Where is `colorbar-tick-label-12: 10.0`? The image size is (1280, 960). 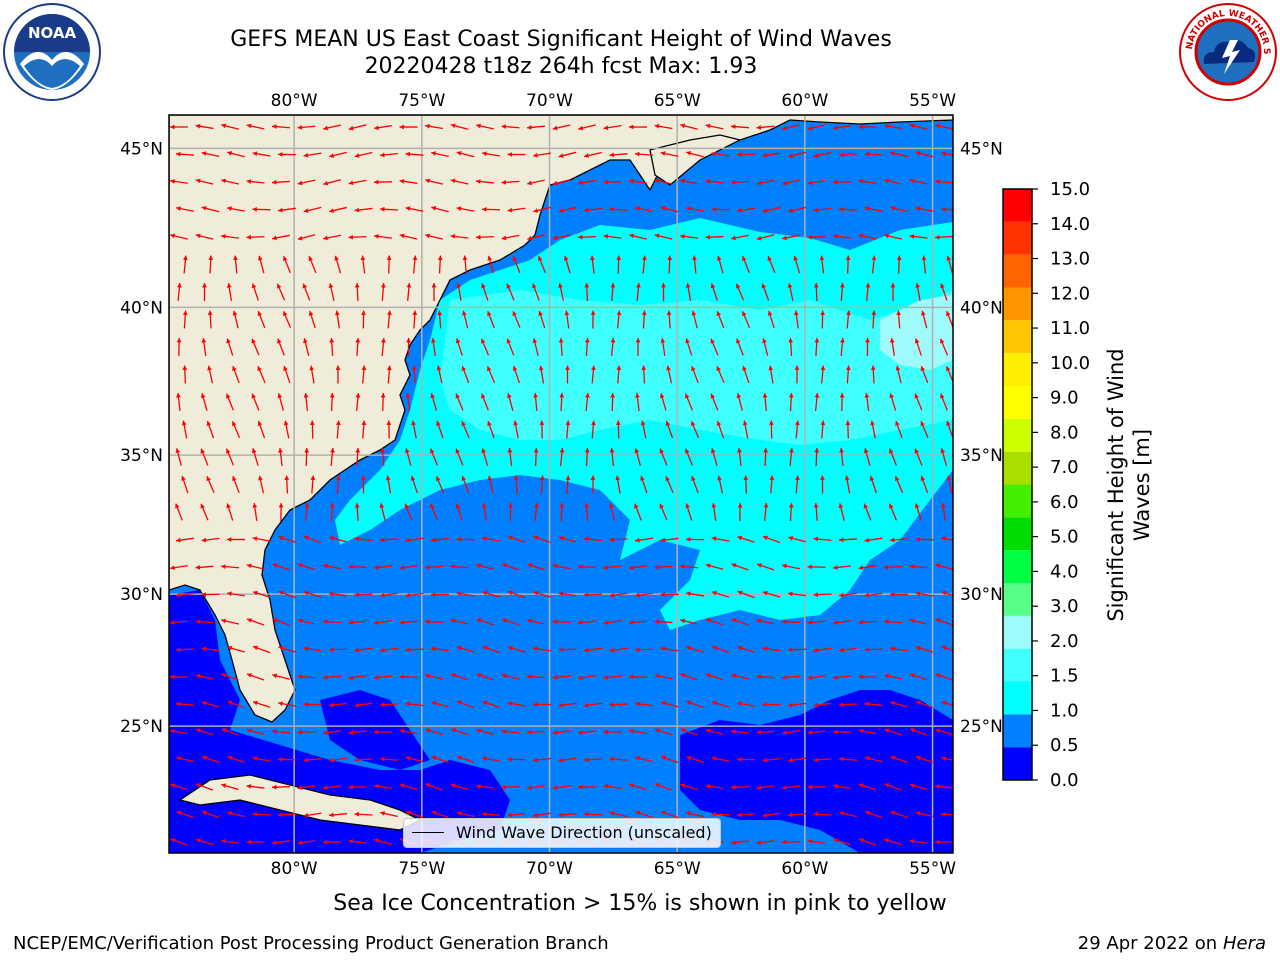 colorbar-tick-label-12: 10.0 is located at coordinates (1070, 363).